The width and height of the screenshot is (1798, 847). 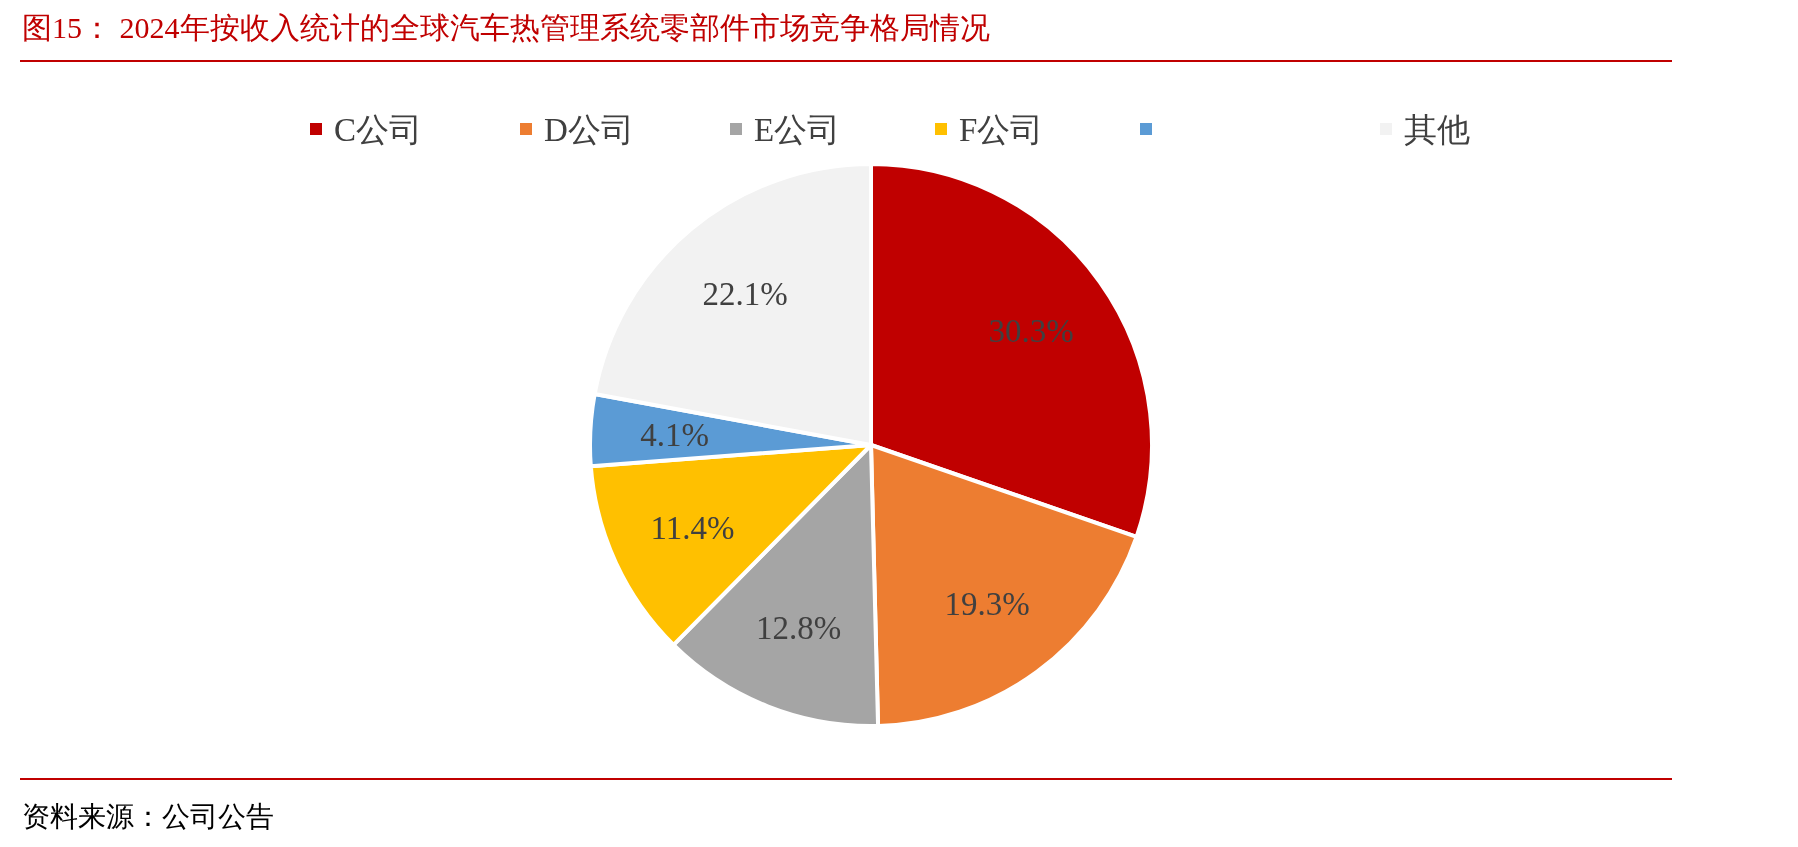 I want to click on data-label: 30.3%, so click(x=1031, y=331).